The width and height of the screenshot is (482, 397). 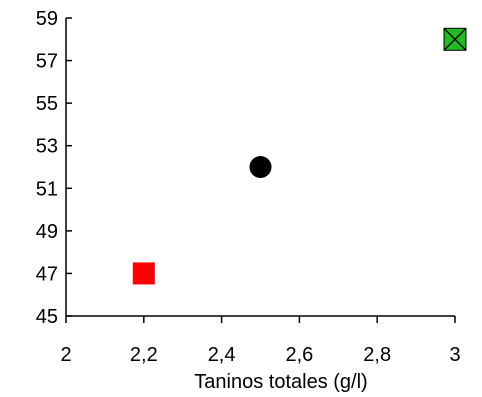 I want to click on x-tick-label: 3, so click(x=454, y=355).